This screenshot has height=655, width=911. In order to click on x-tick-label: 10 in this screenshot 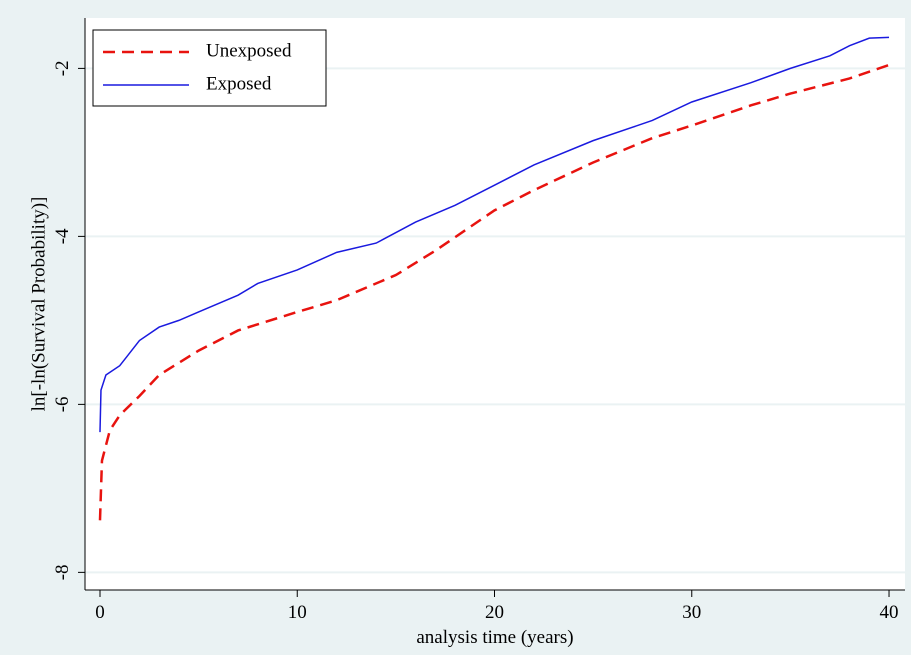, I will do `click(297, 612)`.